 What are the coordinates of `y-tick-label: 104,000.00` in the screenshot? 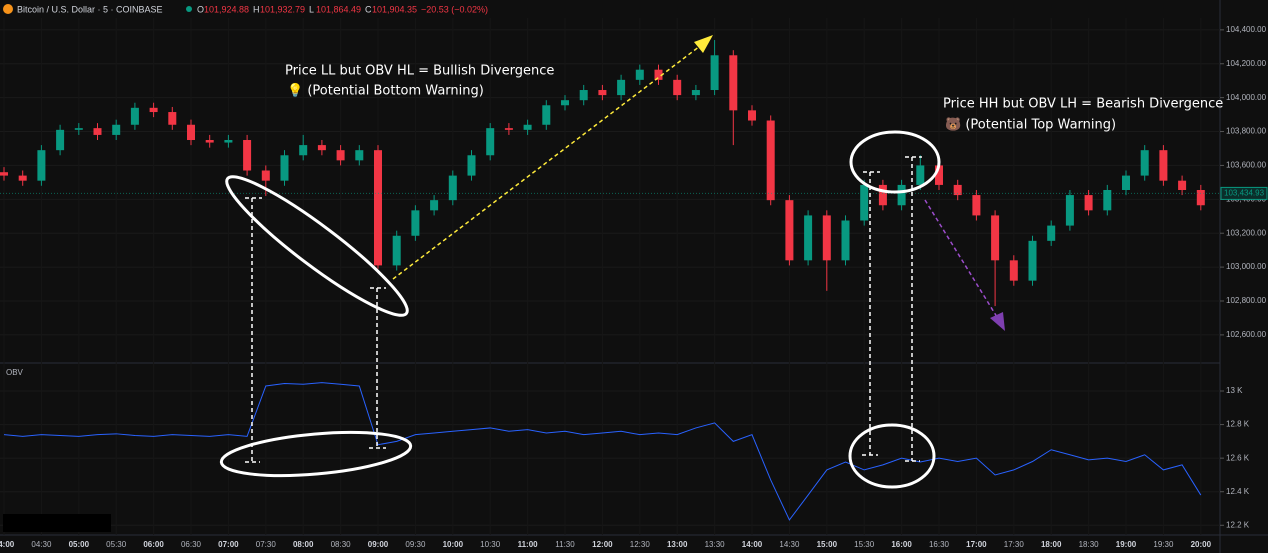 It's located at (1246, 97).